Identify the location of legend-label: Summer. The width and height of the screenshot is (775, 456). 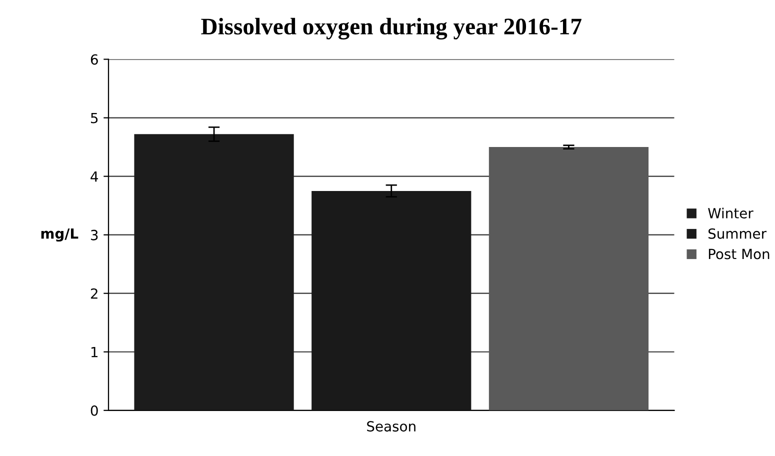
(737, 233).